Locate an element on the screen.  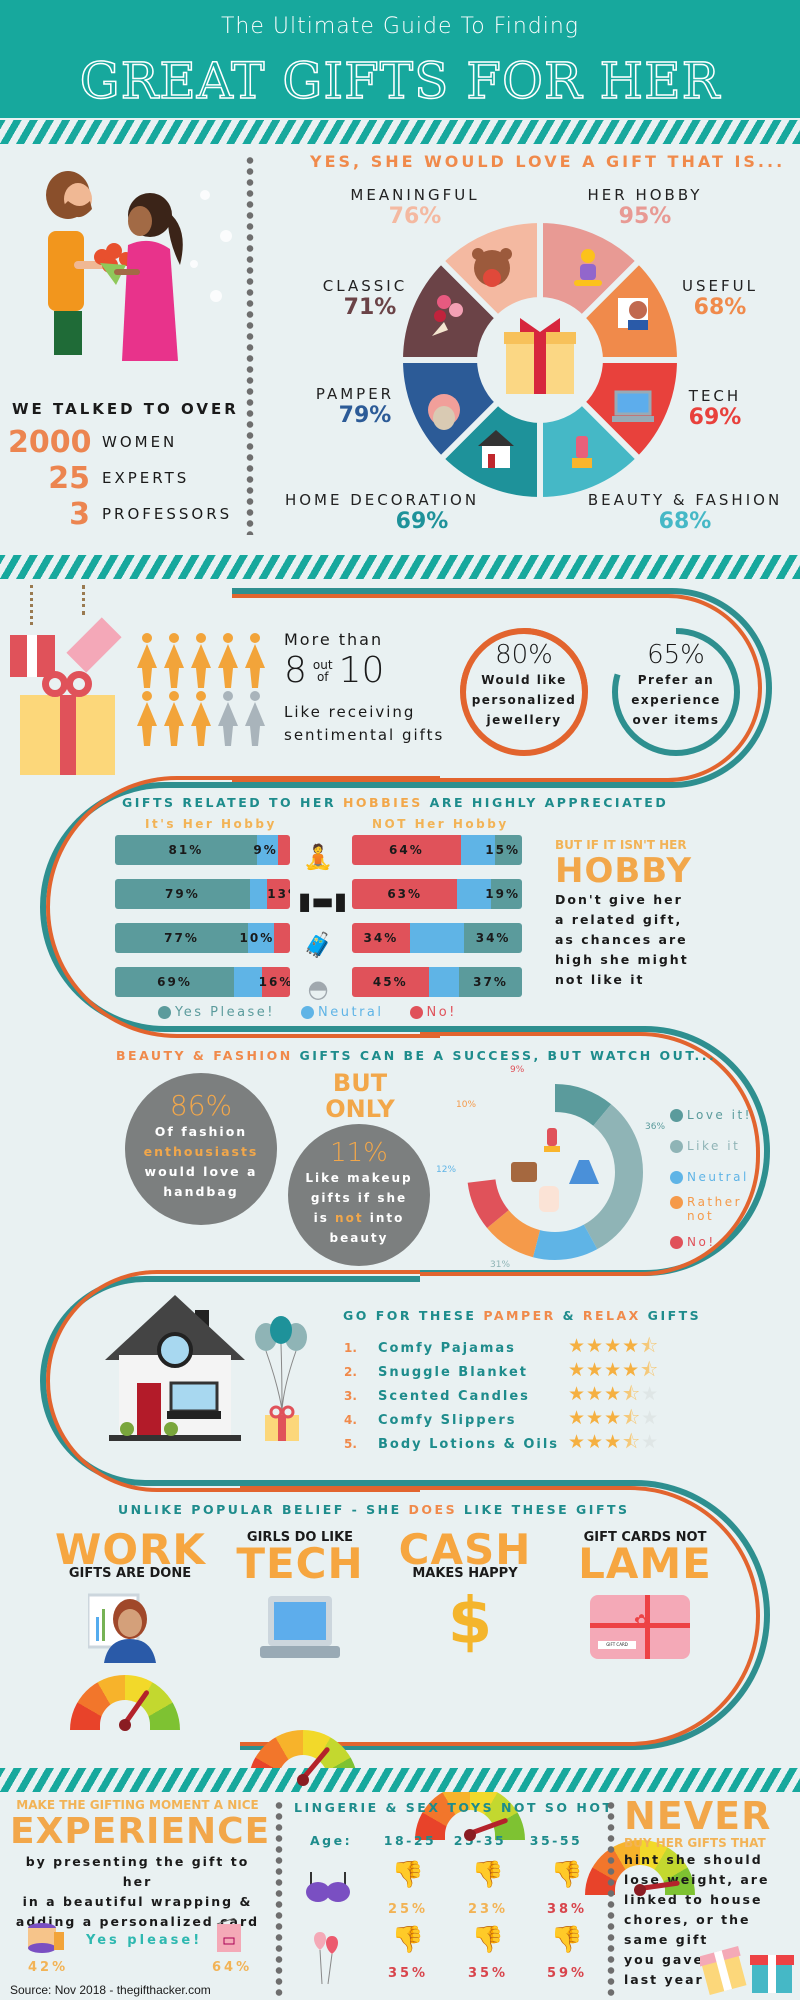
bouquet-icon is located at coordinates (447, 315).